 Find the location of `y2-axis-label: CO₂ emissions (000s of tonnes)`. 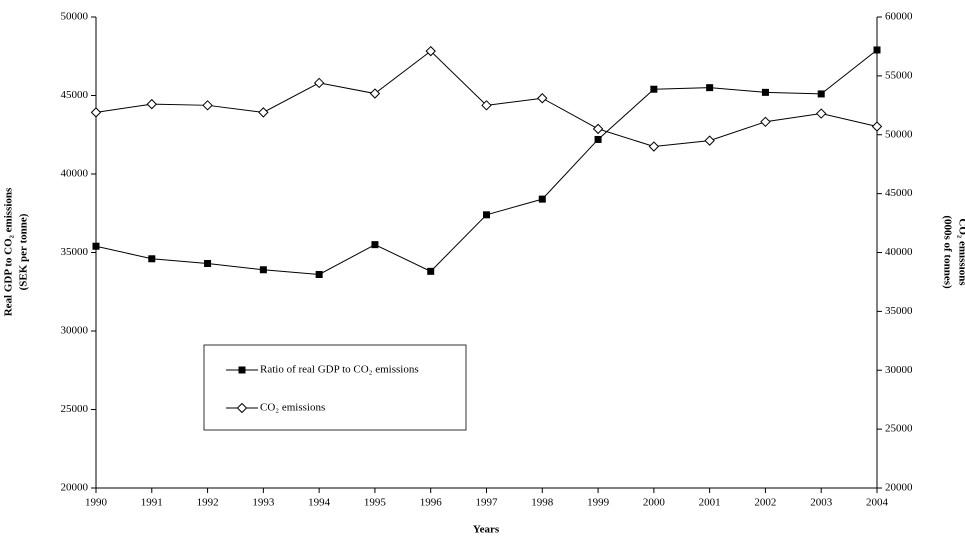

y2-axis-label: CO₂ emissions (000s of tonnes) is located at coordinates (953, 252).